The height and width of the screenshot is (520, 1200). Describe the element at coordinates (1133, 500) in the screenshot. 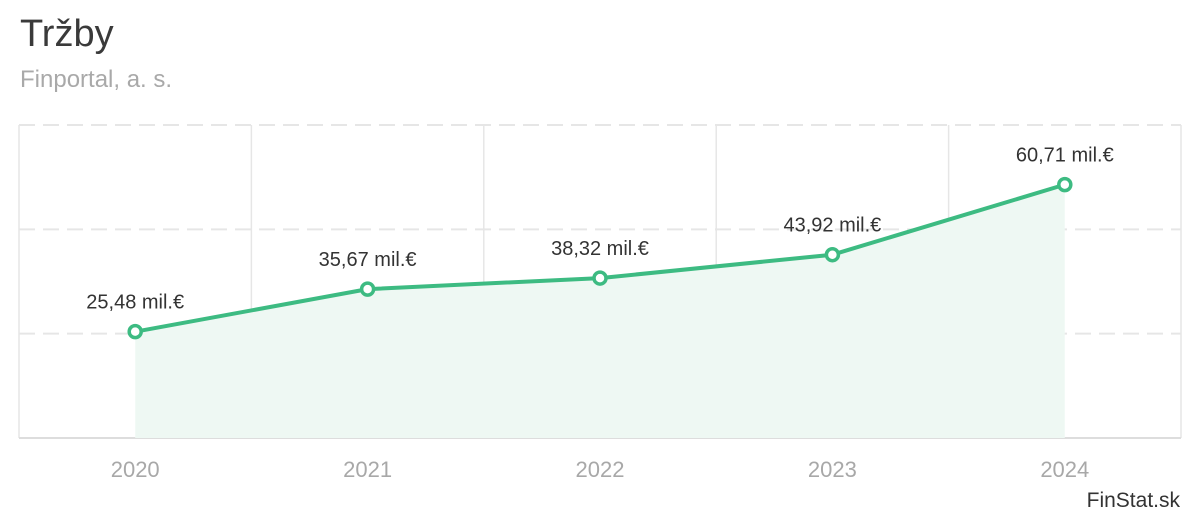

I see `finstat-credit: FinStat.sk` at that location.